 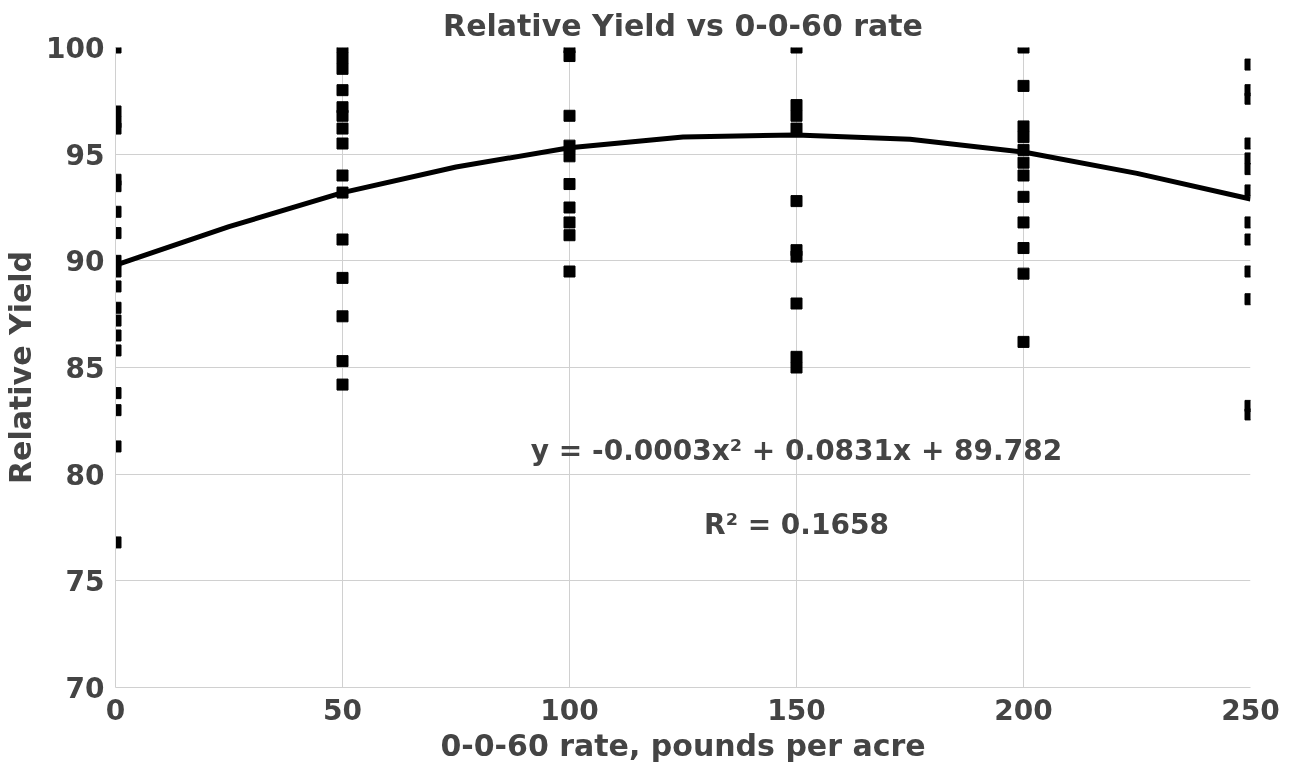 What do you see at coordinates (683, 25) in the screenshot?
I see `chart-title: Relative Yield vs 0-0-60 rate` at bounding box center [683, 25].